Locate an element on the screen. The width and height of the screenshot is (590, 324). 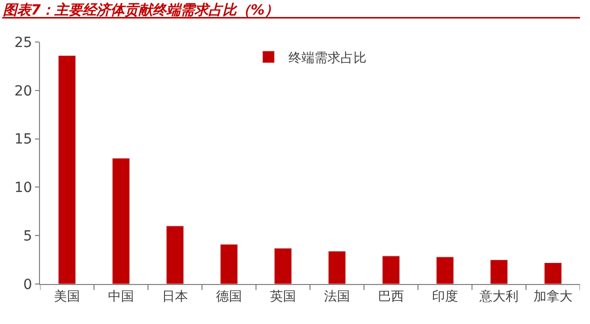
y-tick-label: 0 is located at coordinates (27, 284).